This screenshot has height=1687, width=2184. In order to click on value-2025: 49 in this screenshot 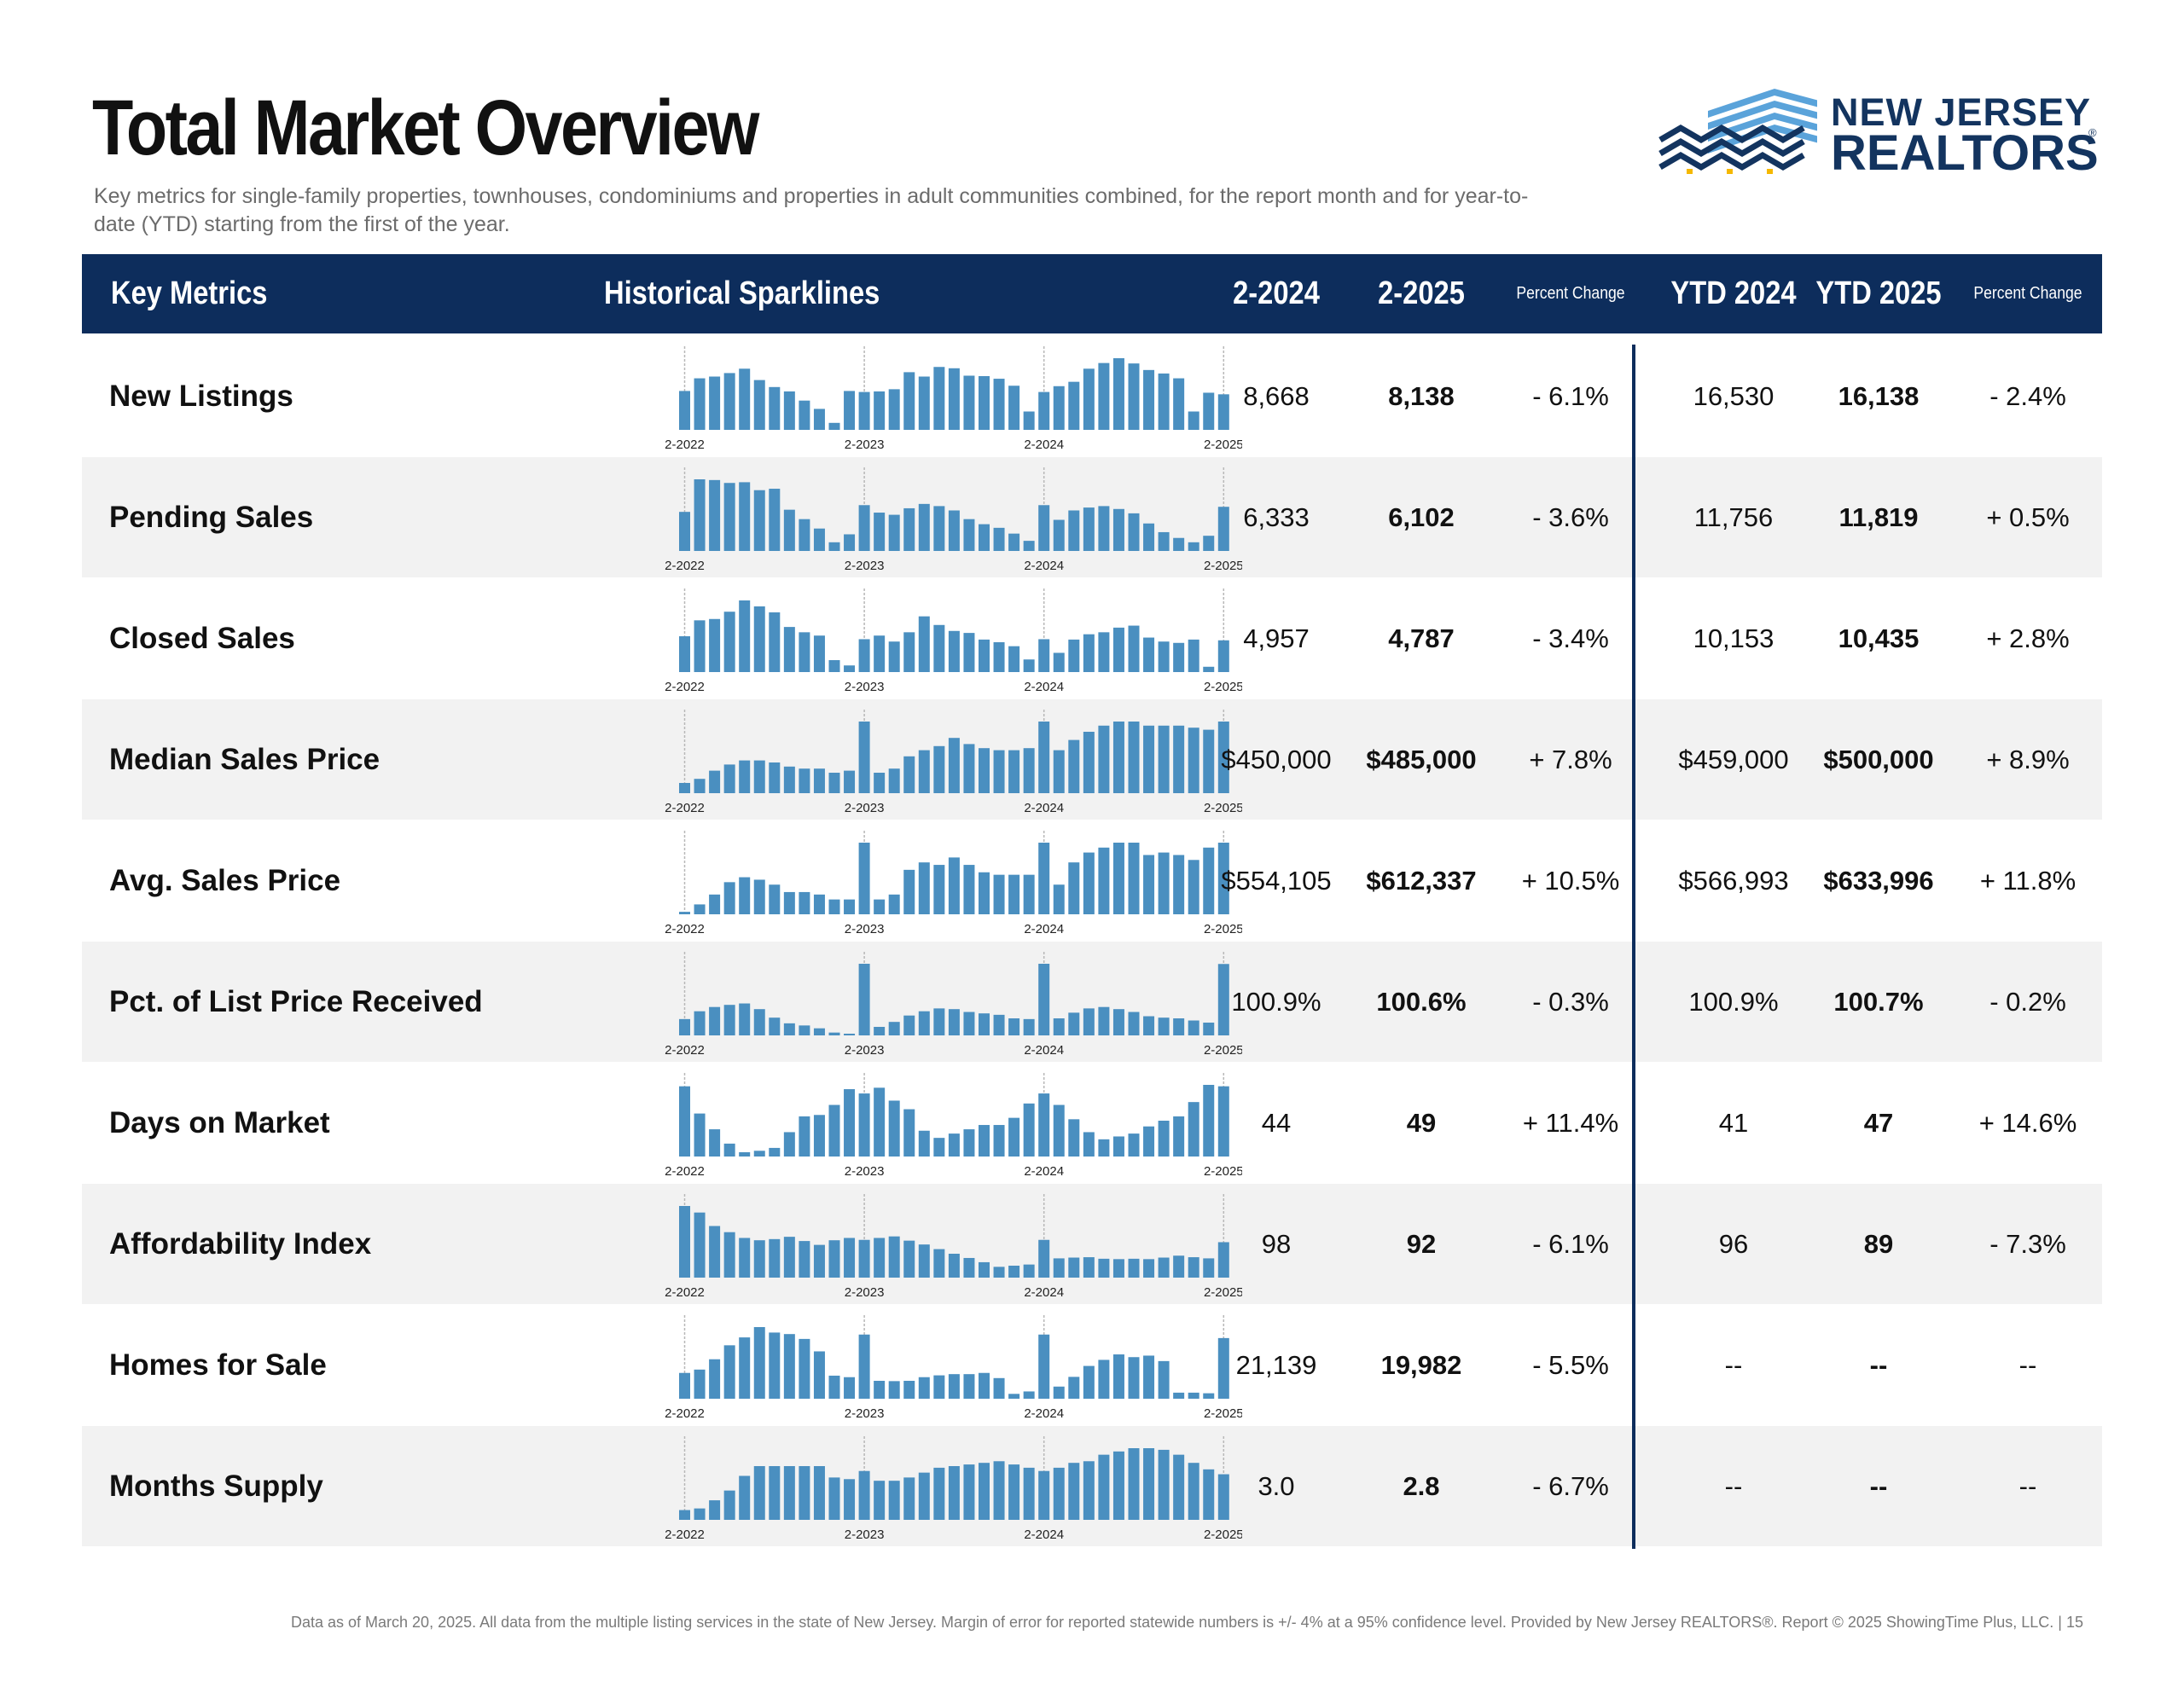, I will do `click(1422, 1123)`.